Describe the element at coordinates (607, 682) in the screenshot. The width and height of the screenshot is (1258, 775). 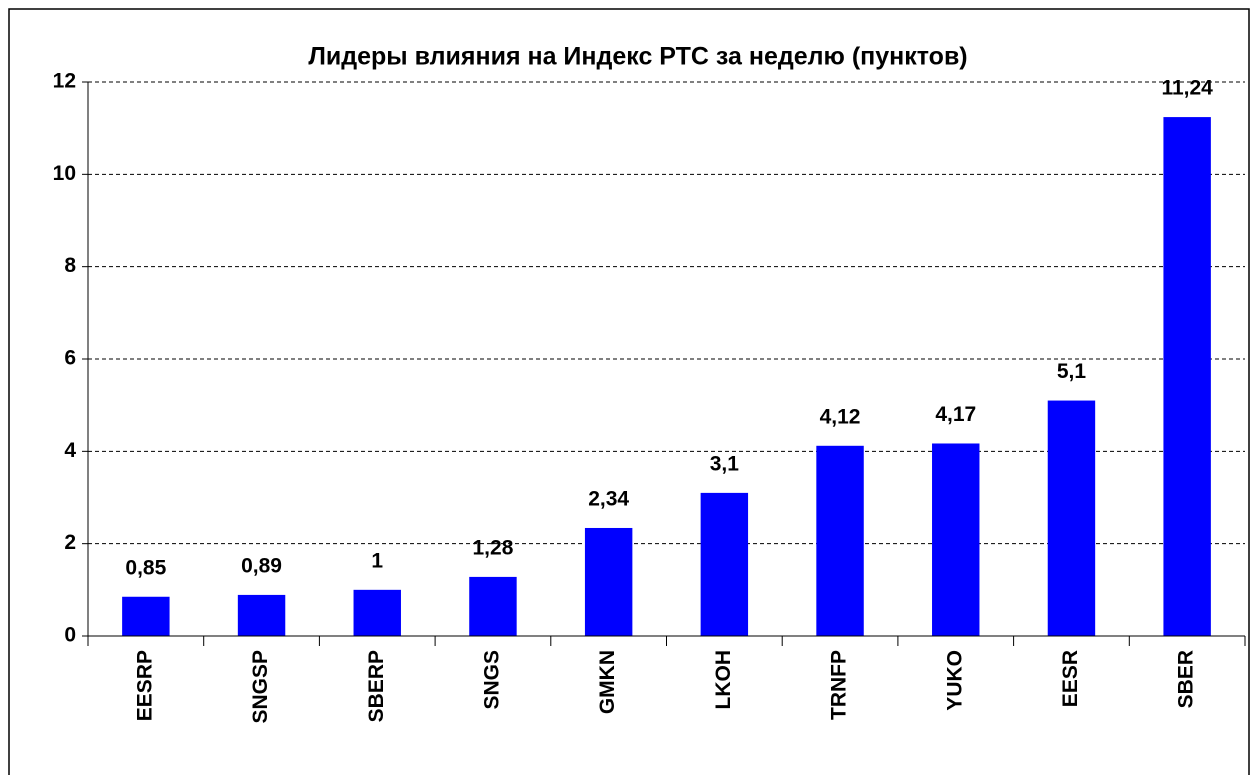
I see `x-tick-label: GMKN` at that location.